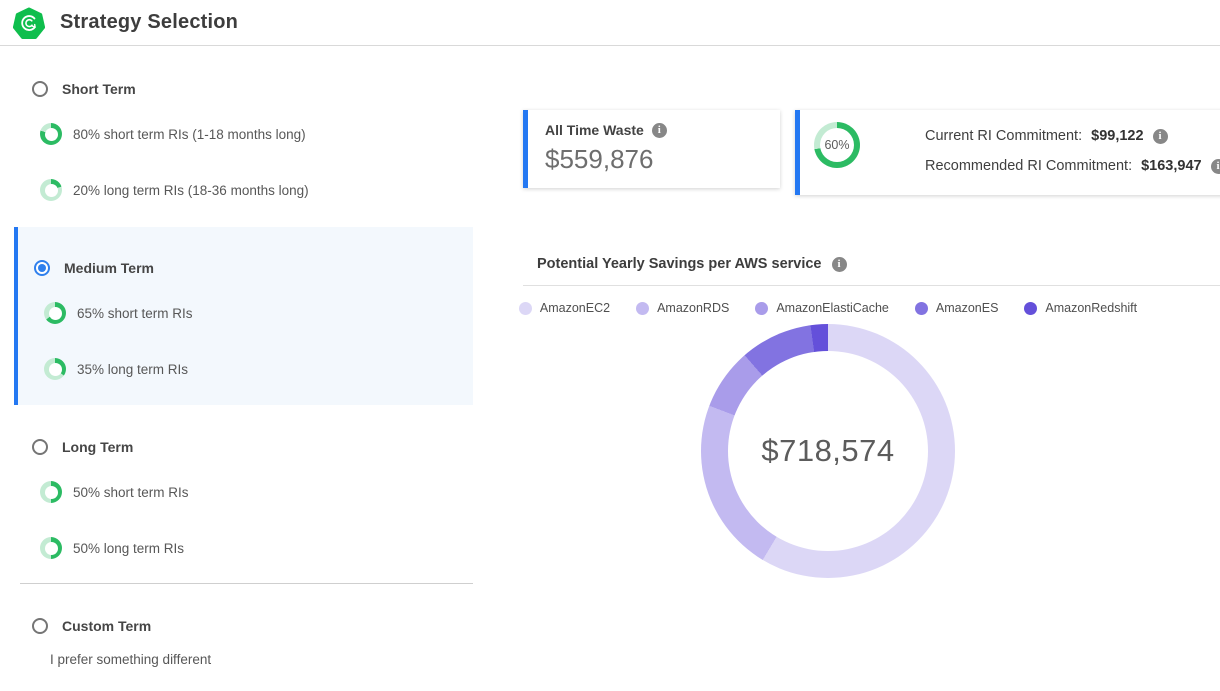  I want to click on long-term-sub-2: 50% long term RIs, so click(112, 548).